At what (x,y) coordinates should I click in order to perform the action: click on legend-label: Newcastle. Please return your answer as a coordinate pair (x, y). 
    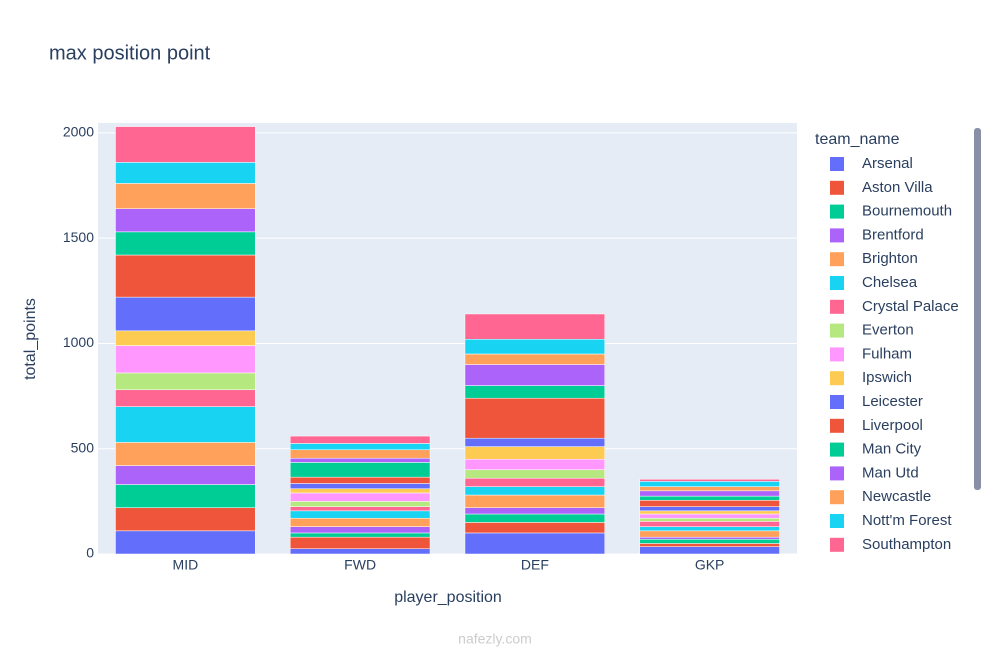
    Looking at the image, I should click on (896, 496).